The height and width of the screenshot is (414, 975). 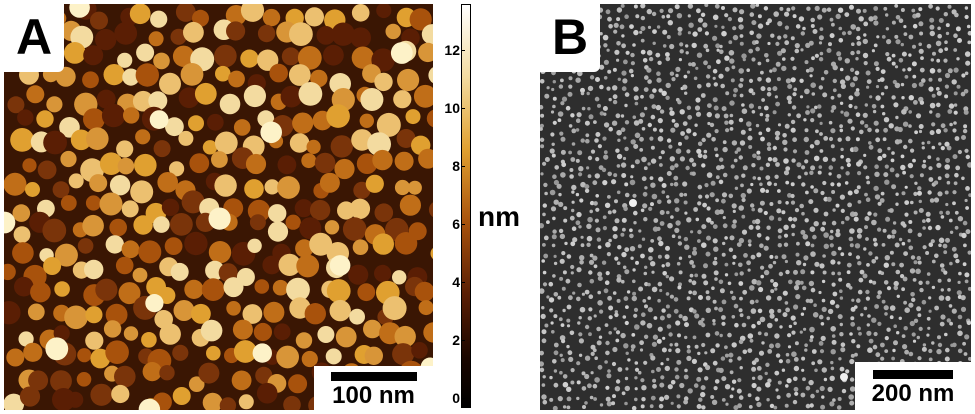 What do you see at coordinates (154, 303) in the screenshot?
I see `bright-grain` at bounding box center [154, 303].